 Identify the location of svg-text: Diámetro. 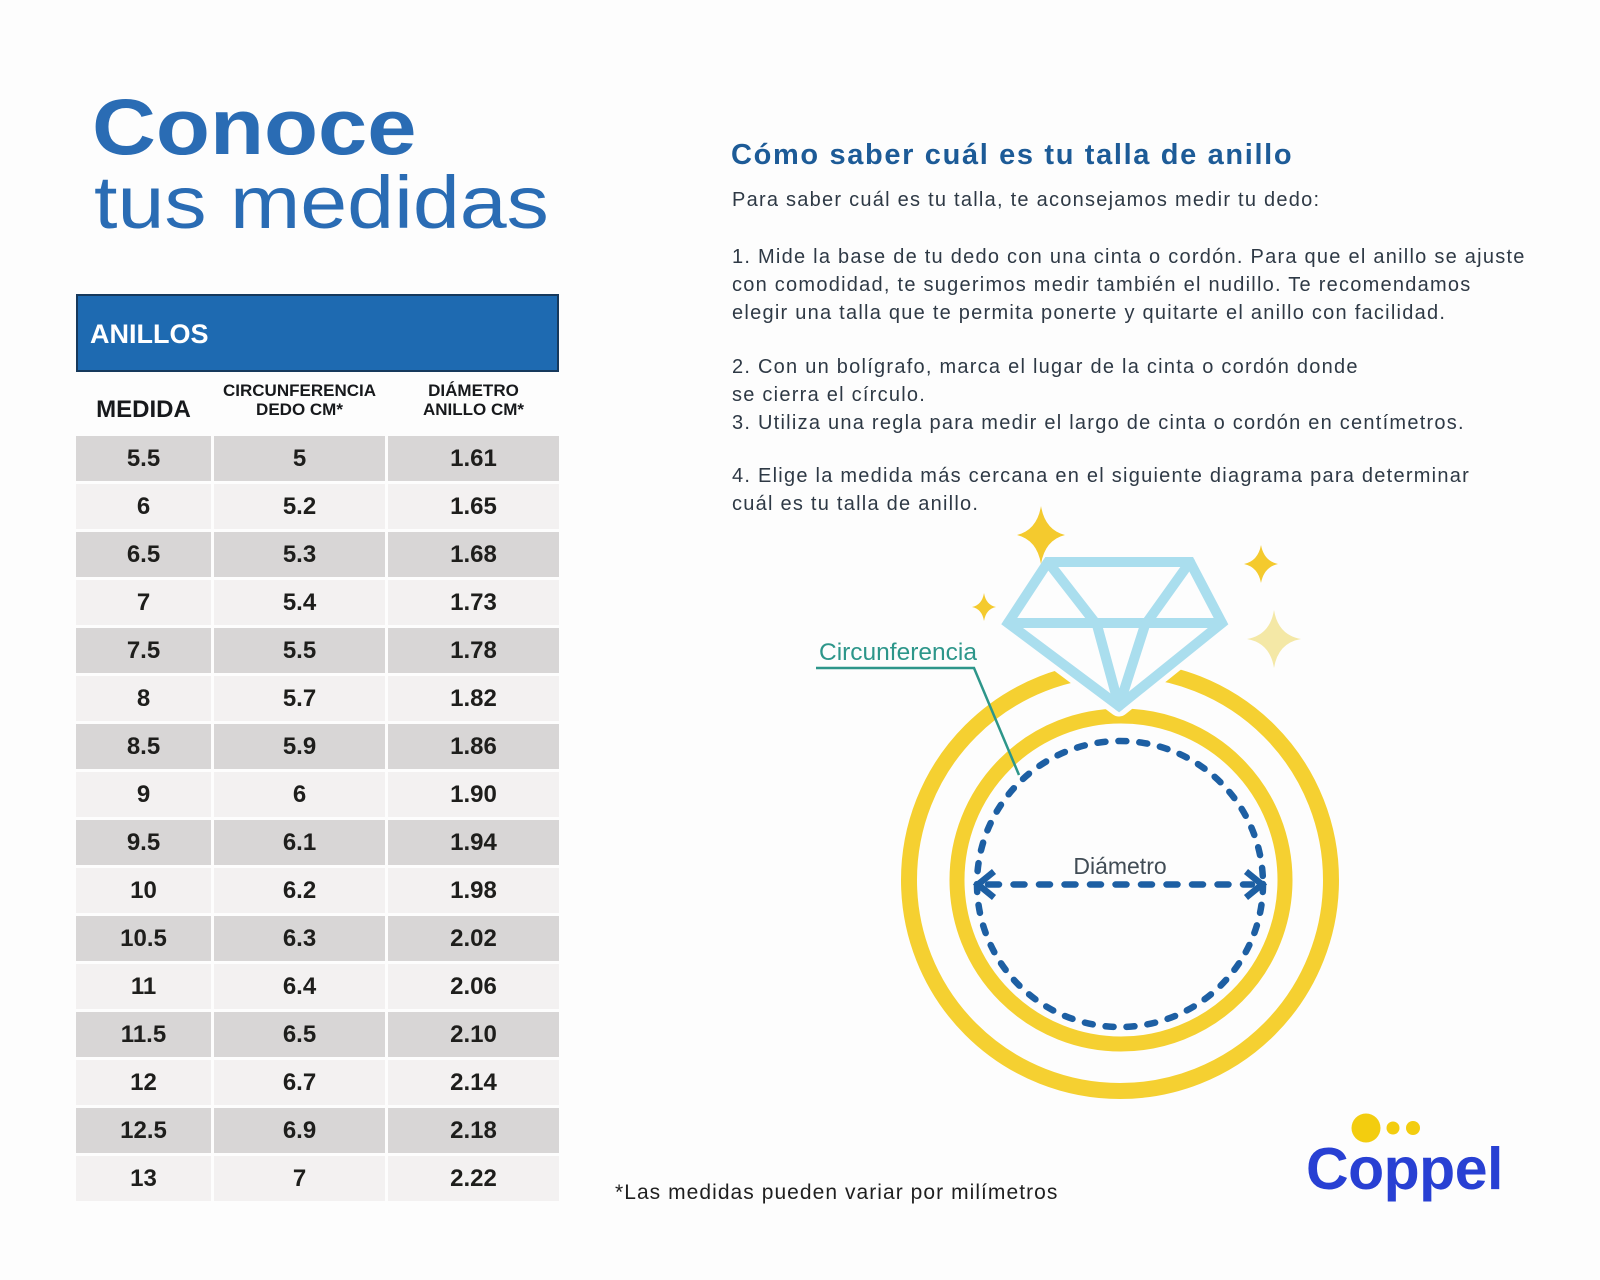
(1119, 866).